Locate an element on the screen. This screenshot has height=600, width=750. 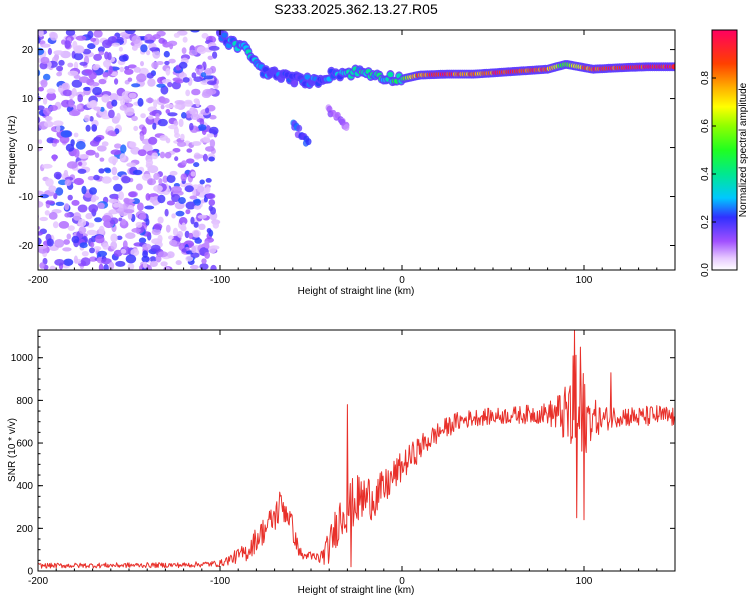
x-tick-label: -100 is located at coordinates (220, 581).